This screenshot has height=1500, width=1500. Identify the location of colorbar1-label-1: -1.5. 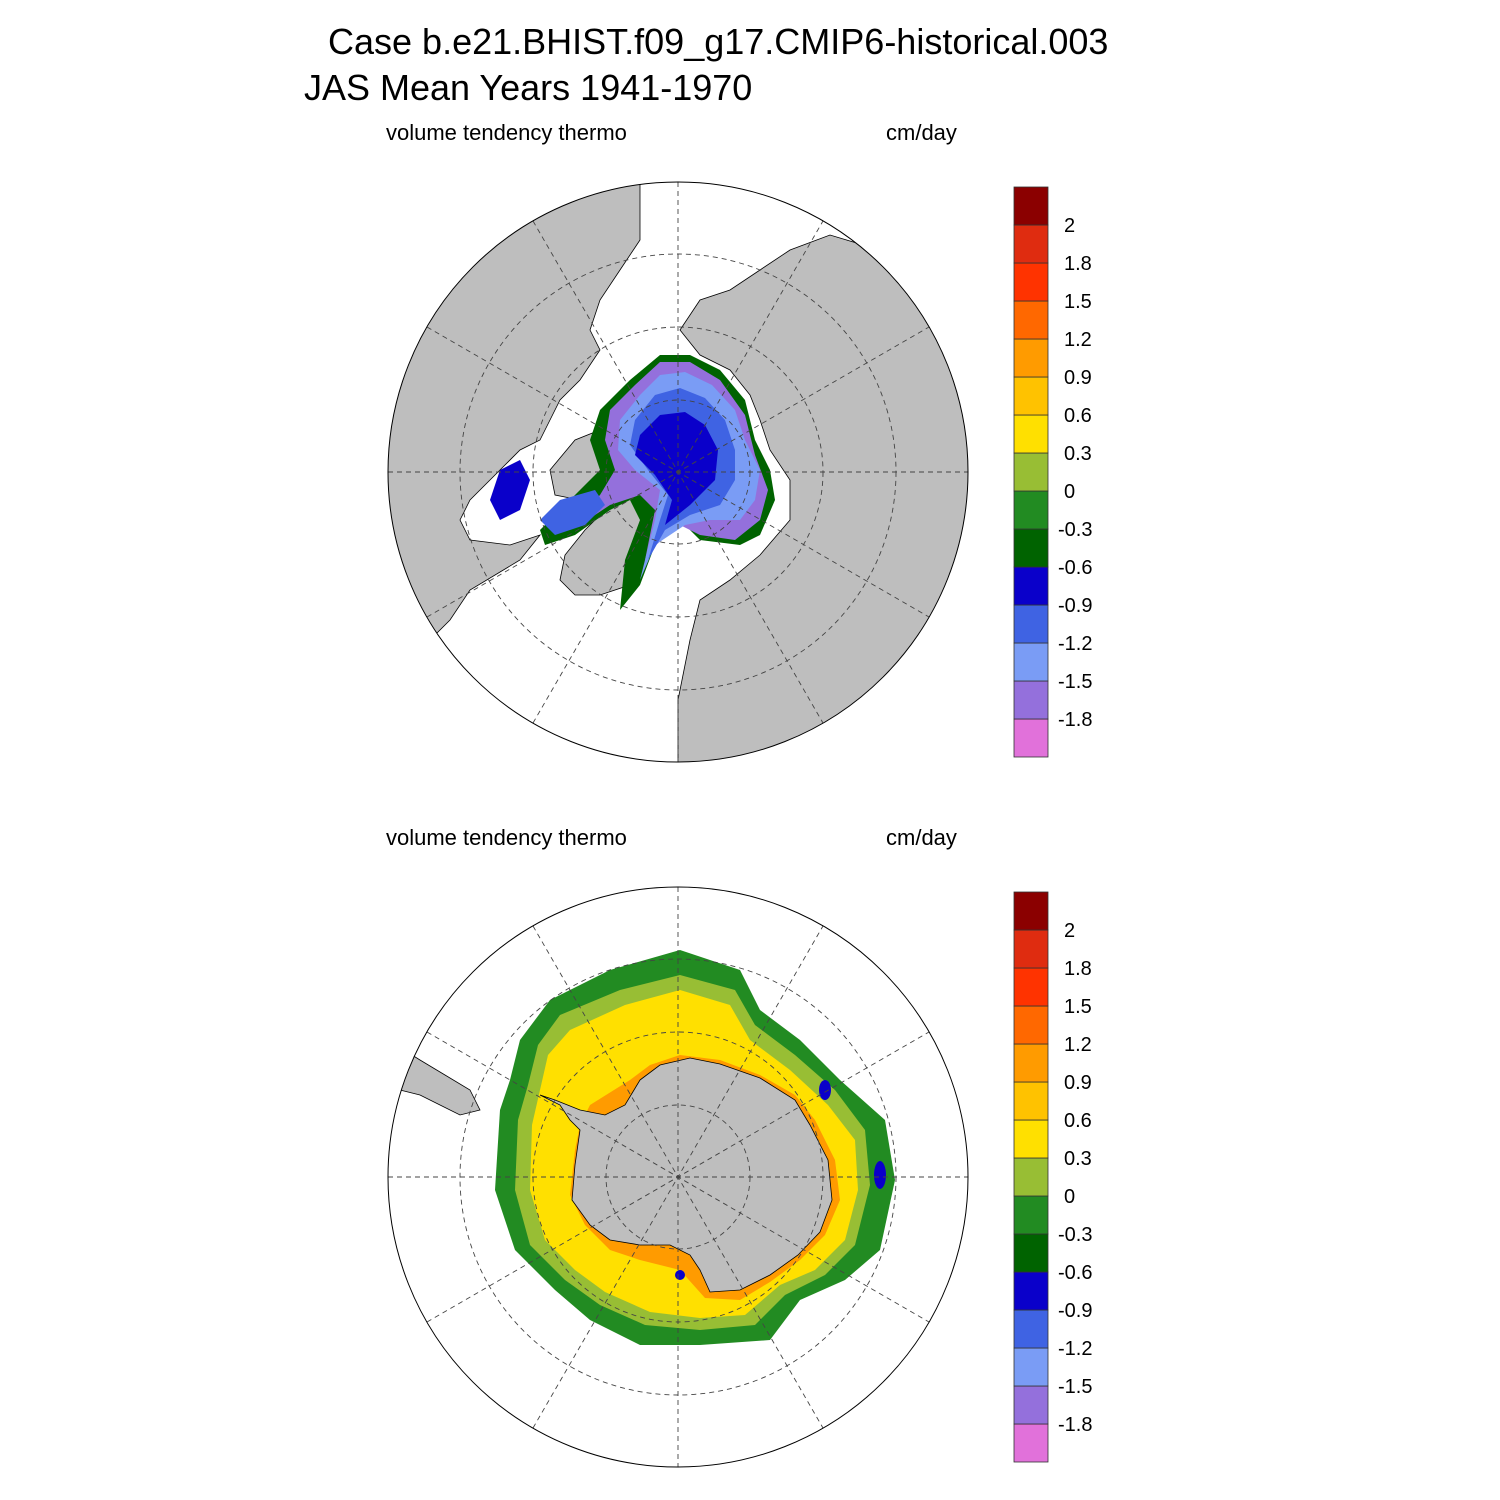
(1075, 682).